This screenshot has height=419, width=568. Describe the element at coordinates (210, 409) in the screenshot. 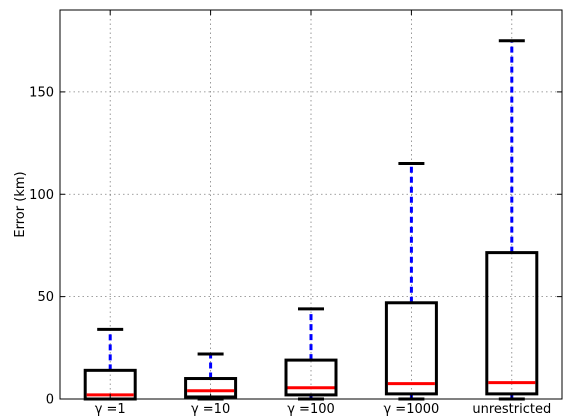

I see `x-category-label: γ =10` at that location.